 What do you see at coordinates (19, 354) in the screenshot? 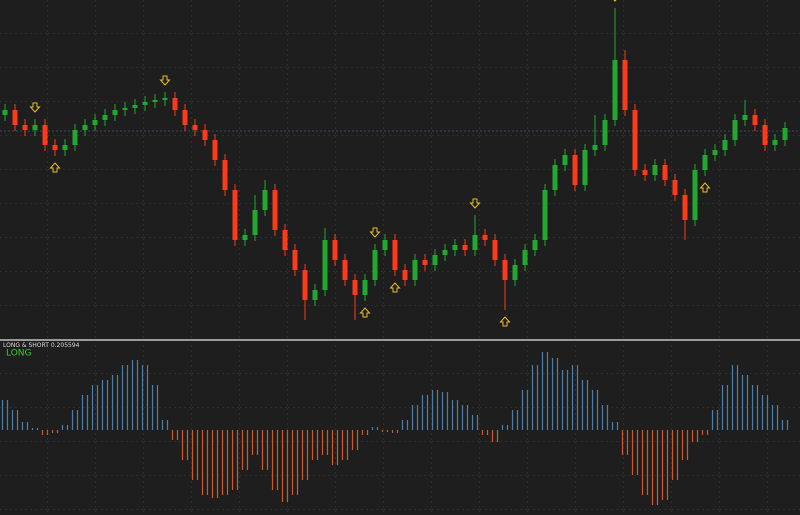
I see `indicator-state: LONG` at bounding box center [19, 354].